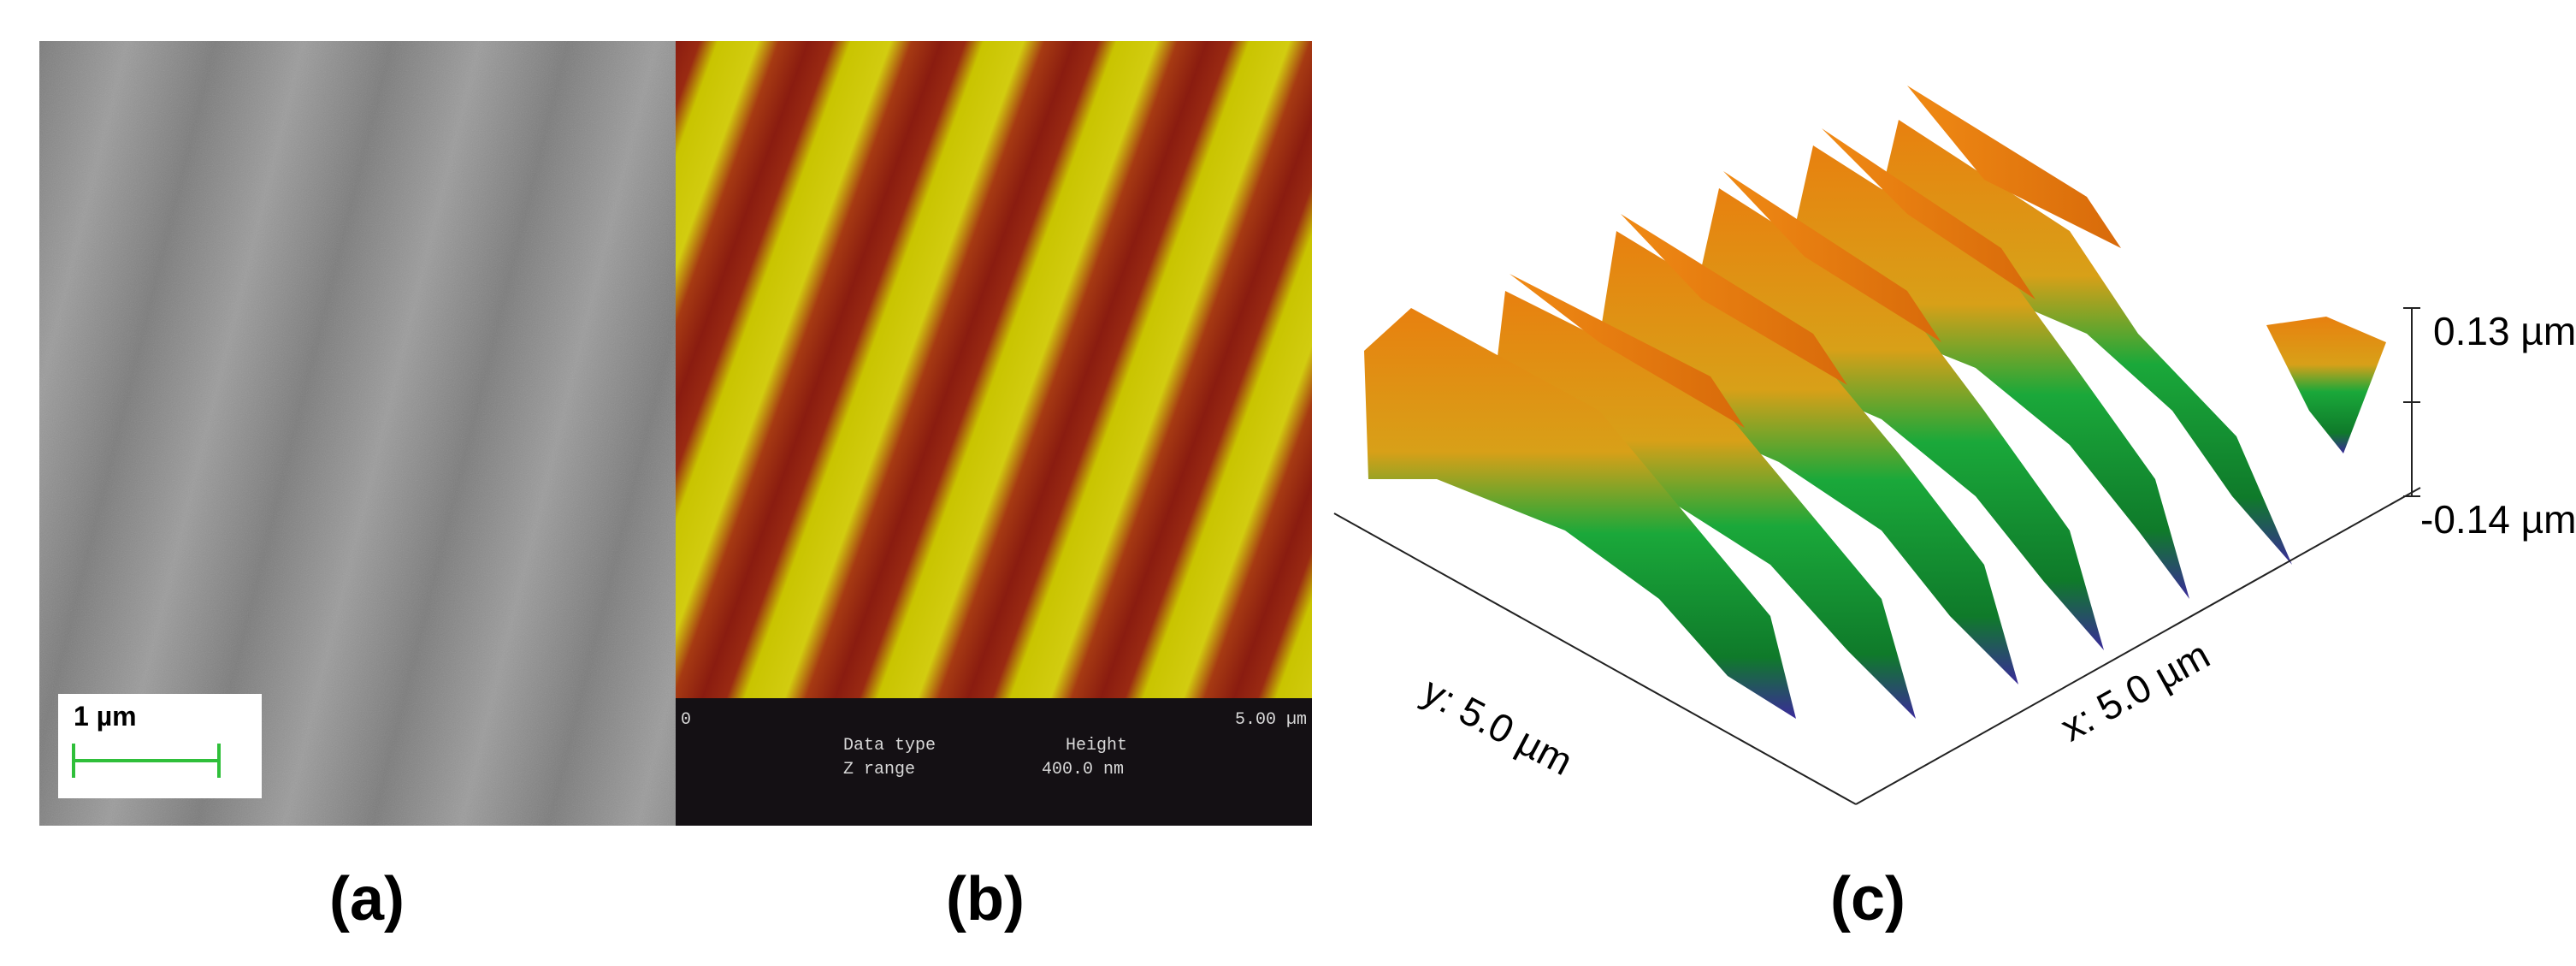 This screenshot has width=2576, height=966. What do you see at coordinates (1097, 746) in the screenshot?
I see `data-type-value: Height` at bounding box center [1097, 746].